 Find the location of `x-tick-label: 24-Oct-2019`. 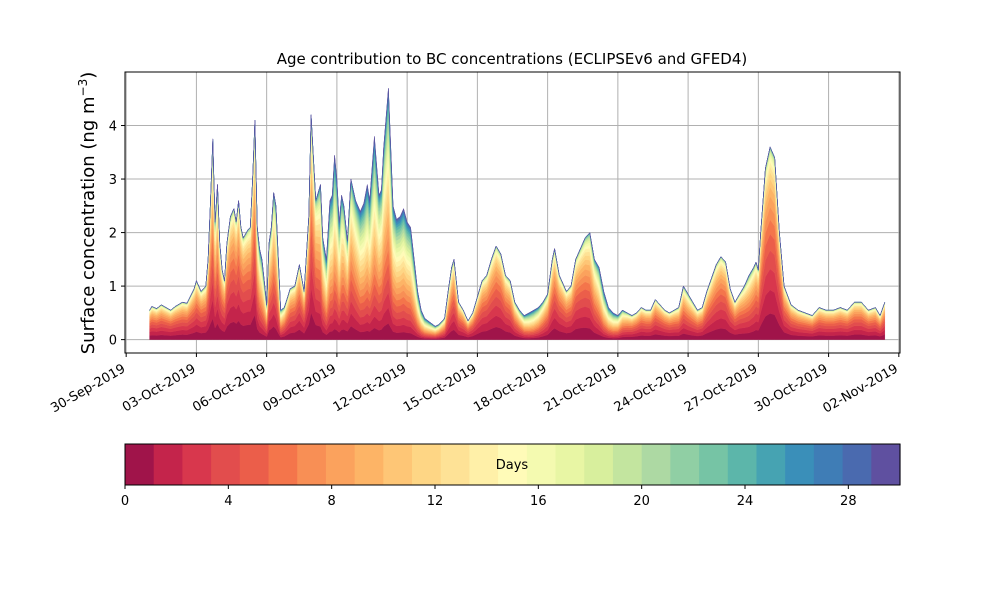

x-tick-label: 24-Oct-2019 is located at coordinates (651, 388).